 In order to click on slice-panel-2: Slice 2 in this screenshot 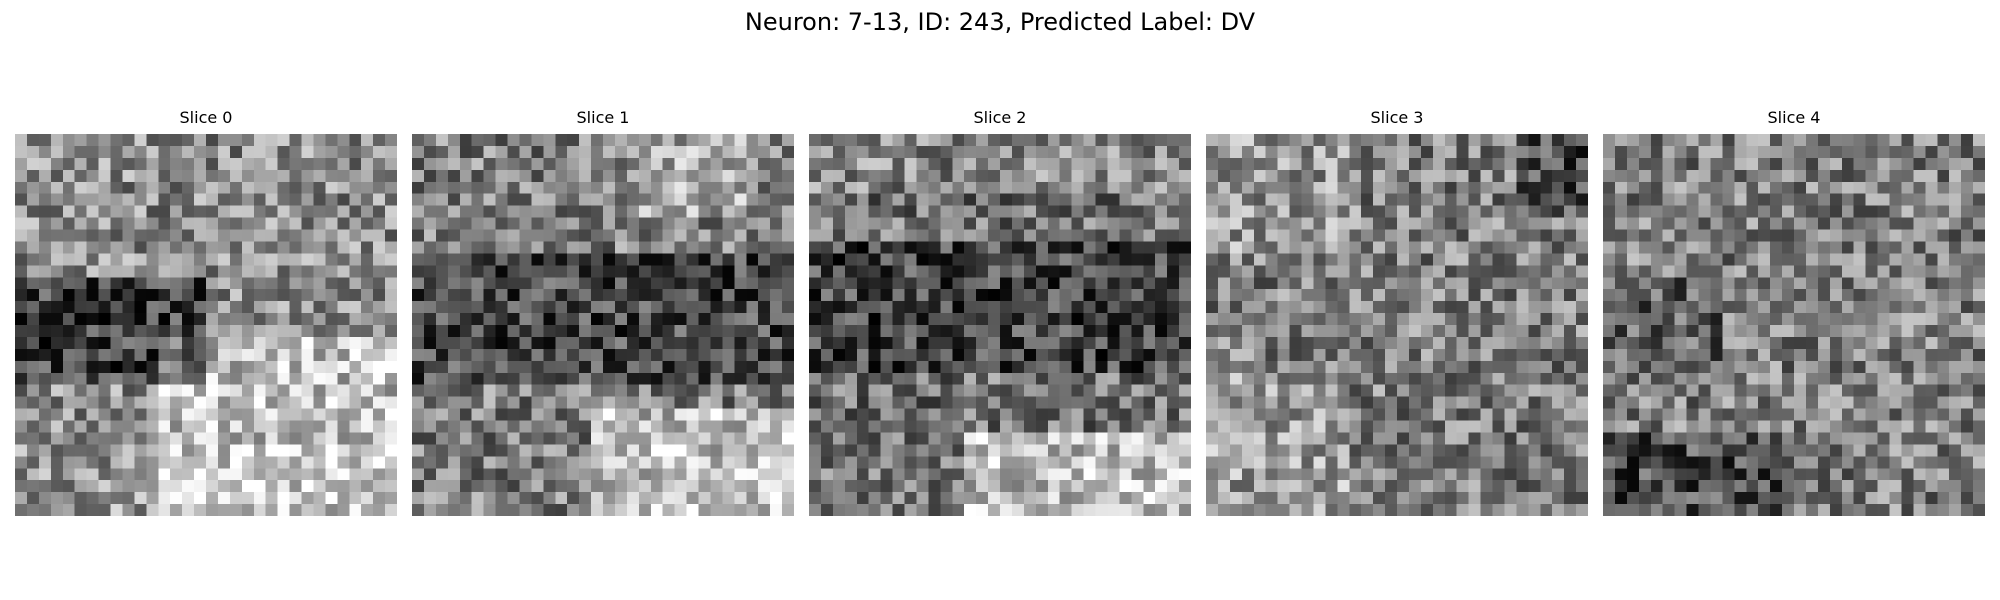, I will do `click(1000, 312)`.